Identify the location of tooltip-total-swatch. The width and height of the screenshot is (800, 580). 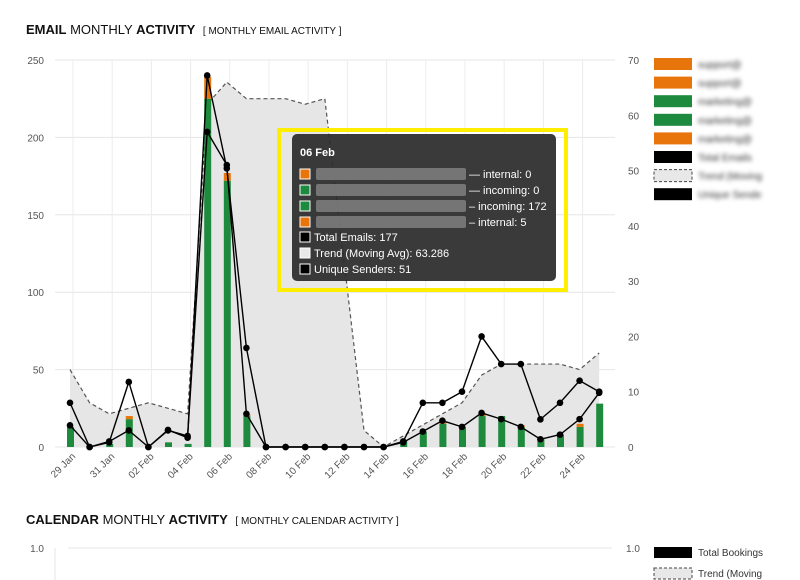
(305, 237).